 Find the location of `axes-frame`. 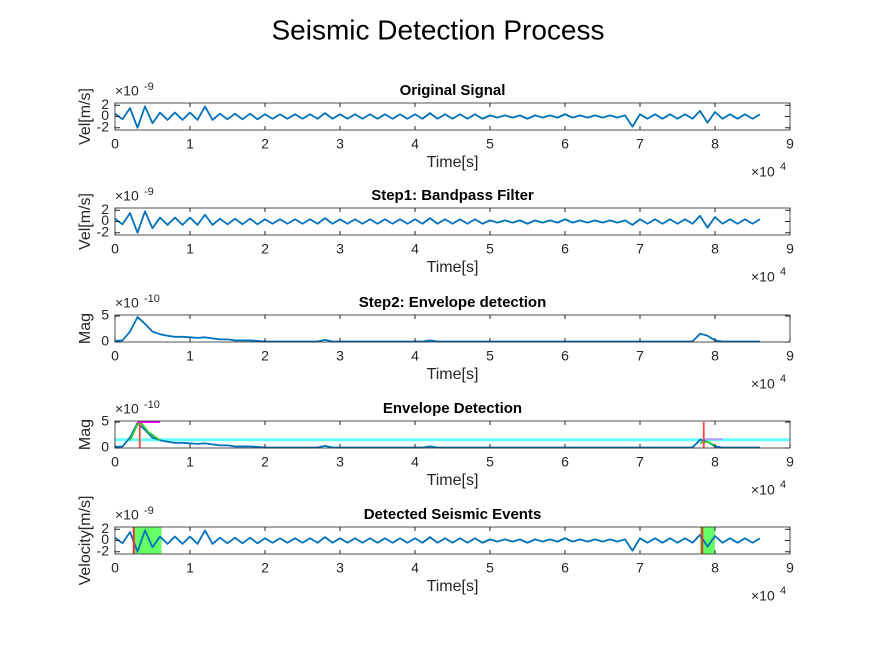

axes-frame is located at coordinates (452, 328).